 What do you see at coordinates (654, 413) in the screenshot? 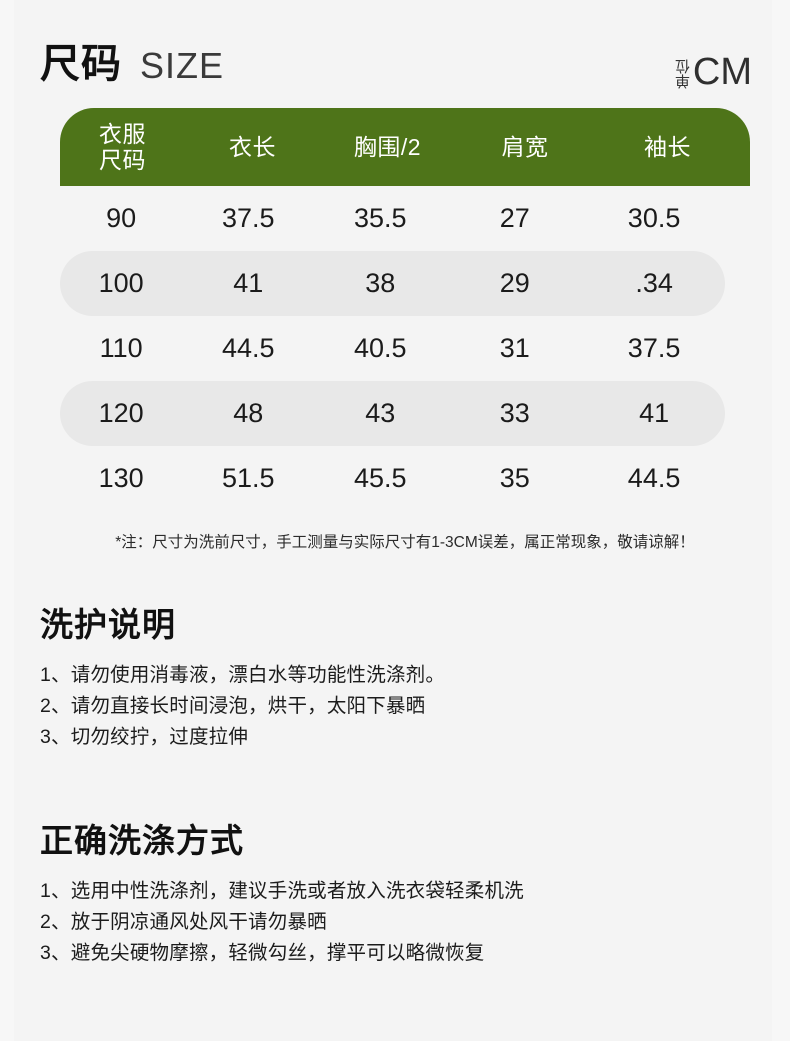
I see `cell-sleeve: 41` at bounding box center [654, 413].